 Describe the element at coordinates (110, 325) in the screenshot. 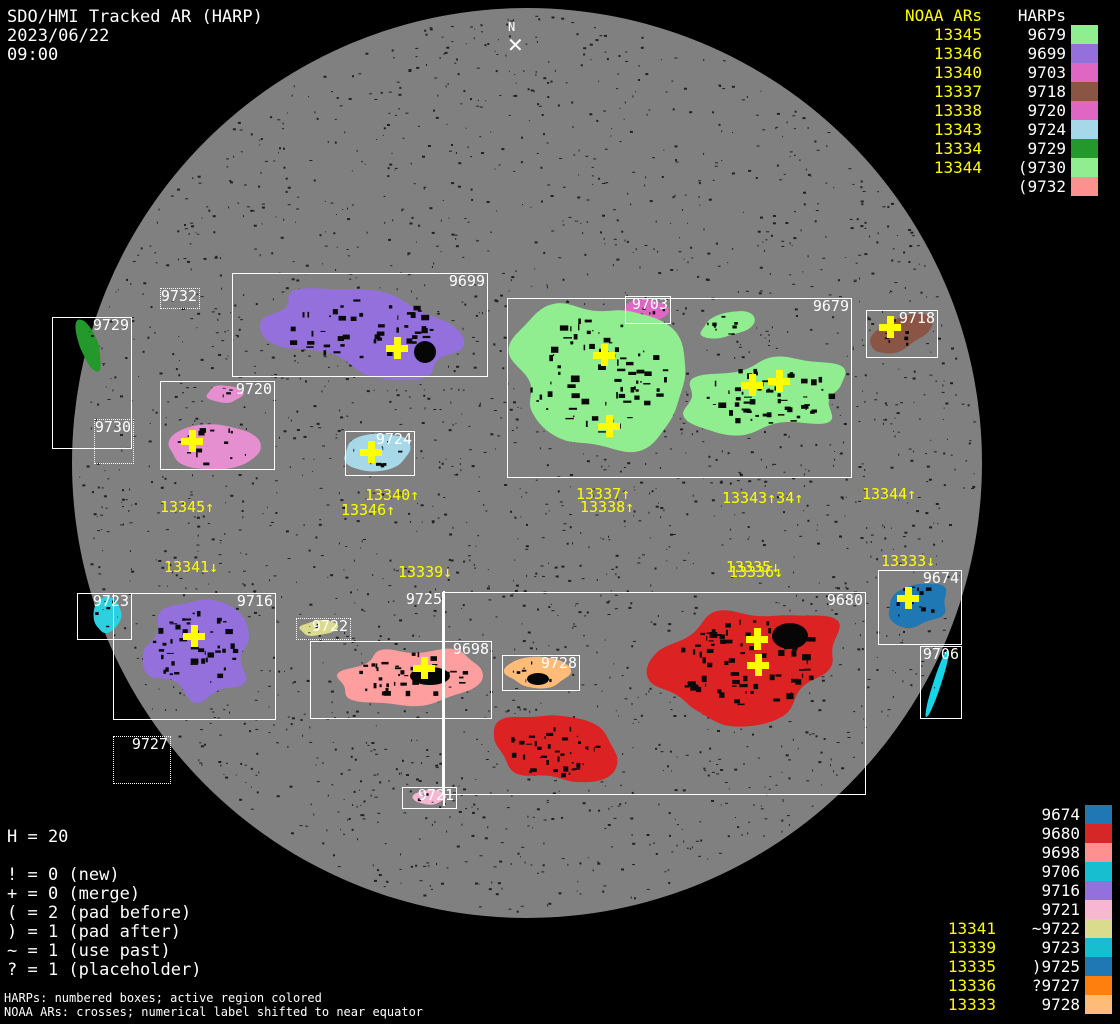

I see `harp-box-label: 9729` at that location.